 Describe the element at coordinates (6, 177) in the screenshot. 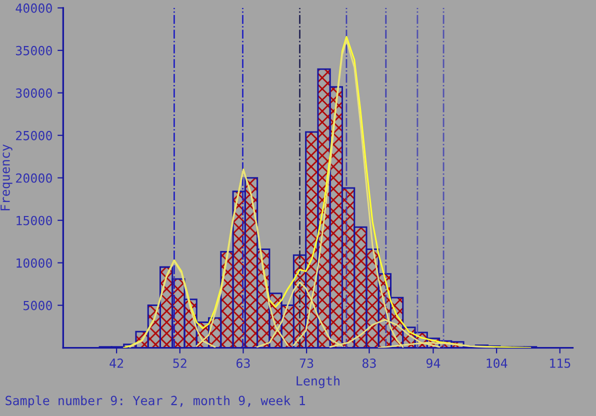

I see `y-axis-title: Frequency` at that location.